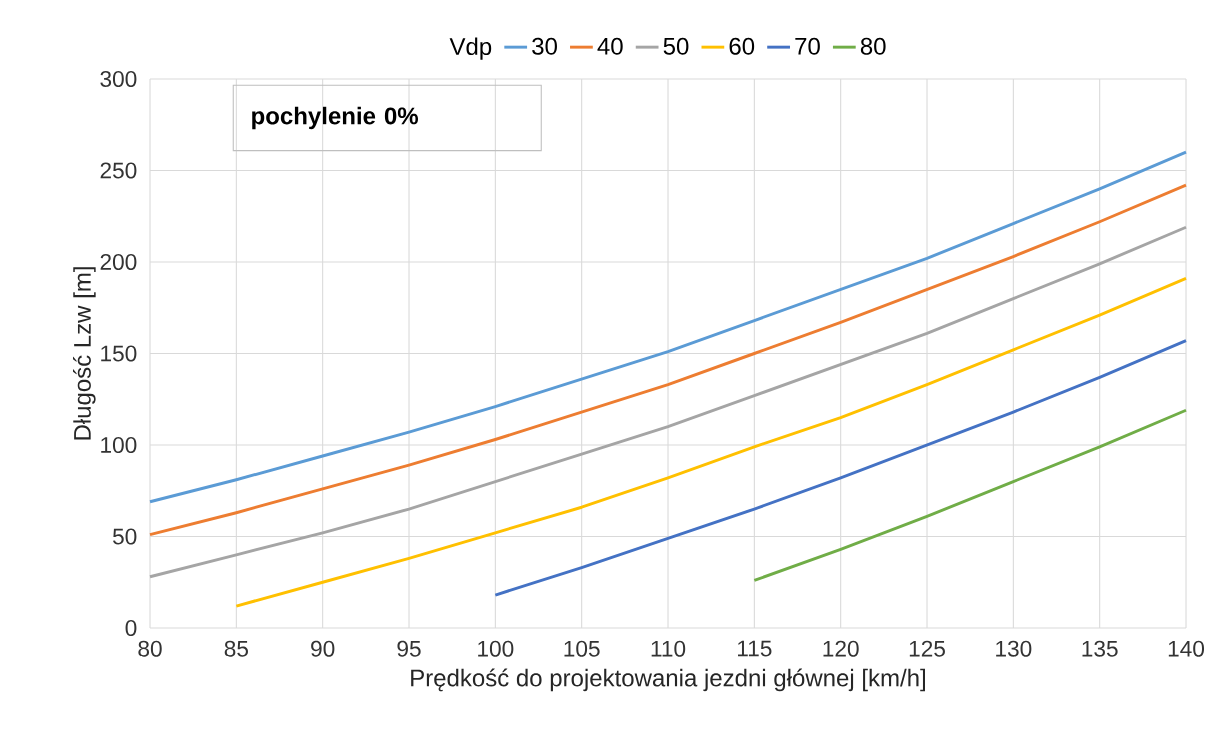 Image resolution: width=1229 pixels, height=754 pixels. What do you see at coordinates (1100, 648) in the screenshot?
I see `x-tick-label: 135` at bounding box center [1100, 648].